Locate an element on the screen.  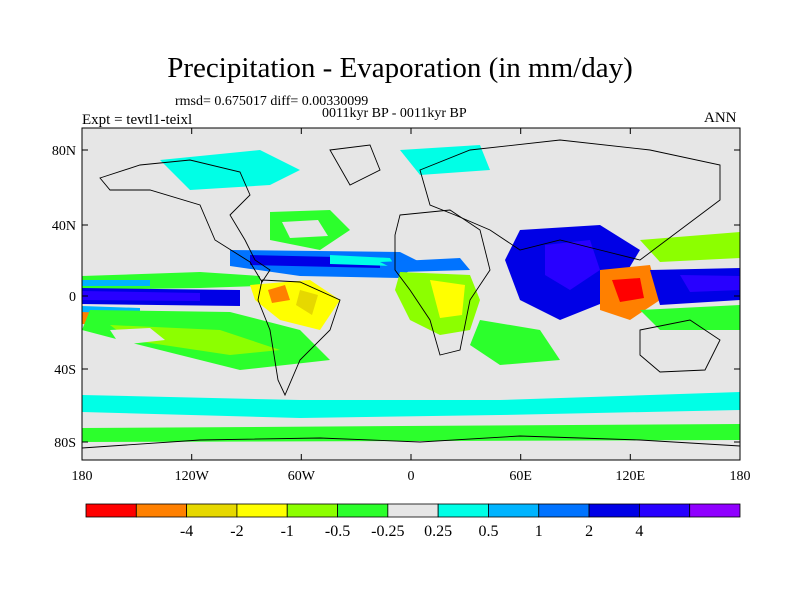
rmsd-diff-stats: rmsd= 0.675017 diff= 0.00330099 is located at coordinates (272, 101).